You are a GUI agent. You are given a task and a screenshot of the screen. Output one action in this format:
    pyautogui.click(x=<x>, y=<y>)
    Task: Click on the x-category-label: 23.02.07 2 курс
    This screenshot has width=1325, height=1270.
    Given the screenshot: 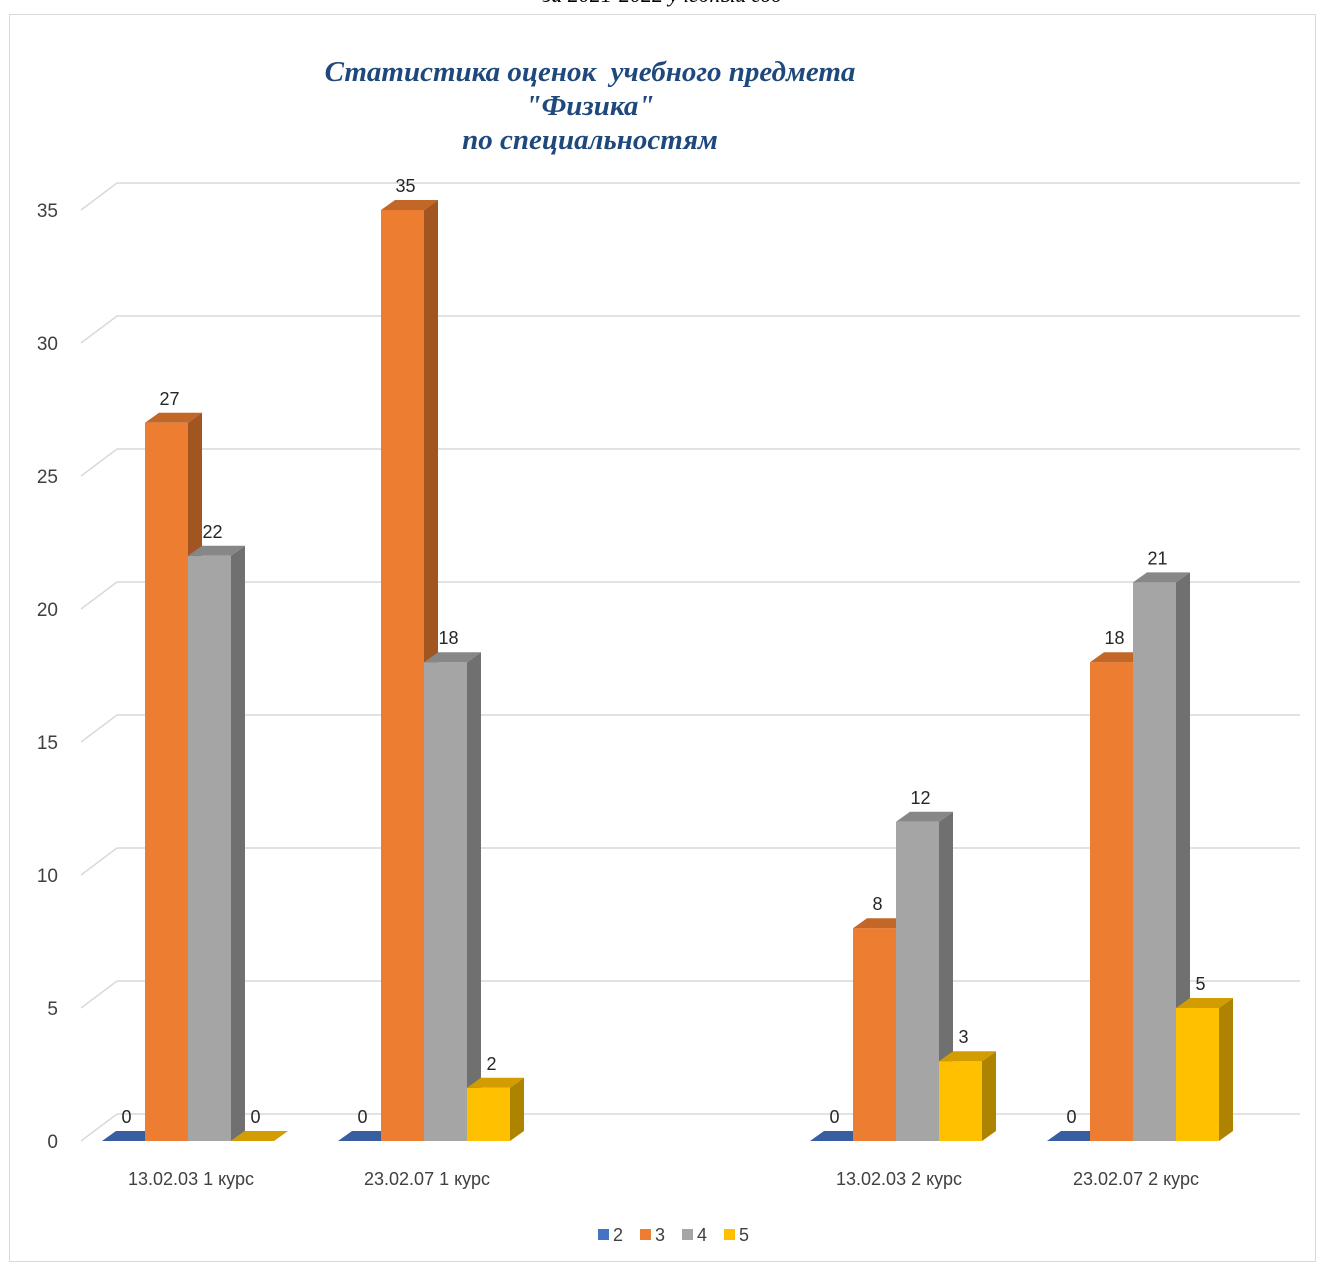 What is the action you would take?
    pyautogui.click(x=1136, y=1179)
    